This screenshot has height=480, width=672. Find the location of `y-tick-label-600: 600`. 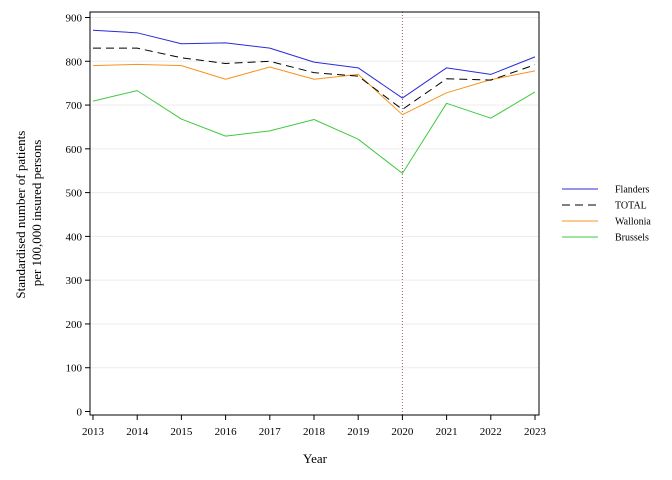

y-tick-label-600: 600 is located at coordinates (74, 150).